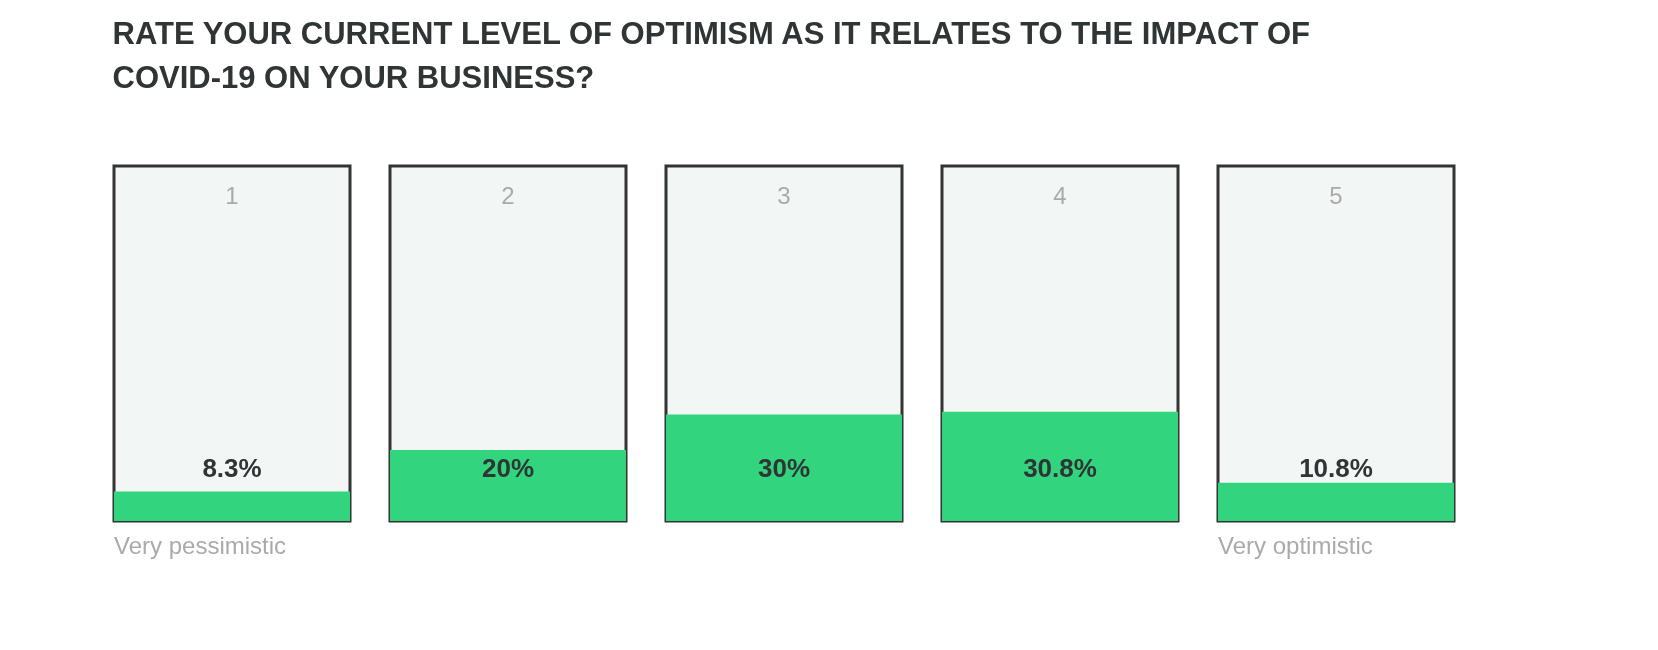  I want to click on chart-title: RATE YOUR CURRENT LEVEL OF OPTIMISM AS IT RELATES TO THE IMPACT OF COVID-19 ON YOUR BUSINESS?, so click(711, 55).